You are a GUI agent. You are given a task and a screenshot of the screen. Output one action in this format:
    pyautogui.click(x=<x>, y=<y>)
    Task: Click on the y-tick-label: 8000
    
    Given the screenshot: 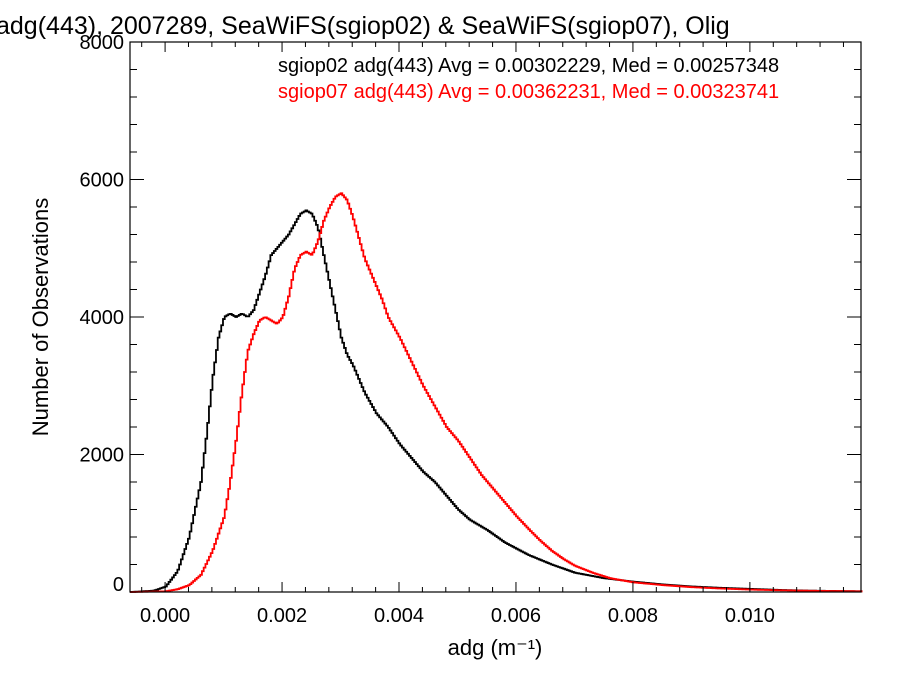 What is the action you would take?
    pyautogui.click(x=102, y=43)
    